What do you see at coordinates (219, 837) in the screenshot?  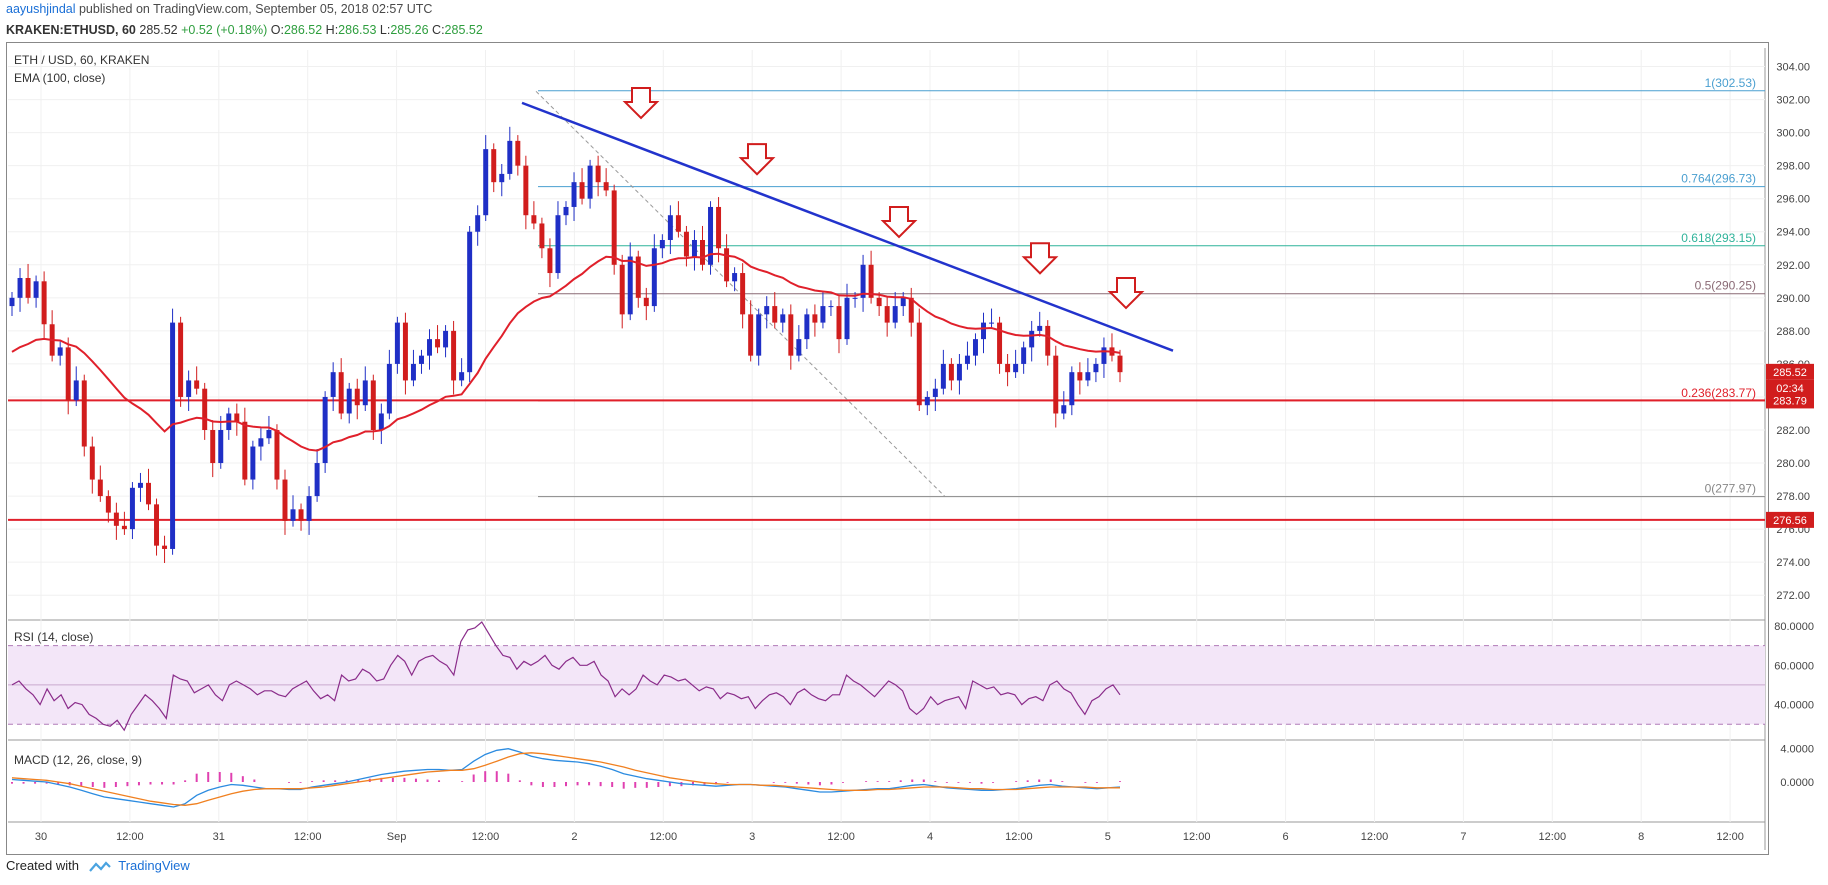 I see `time-tick-label: 31` at bounding box center [219, 837].